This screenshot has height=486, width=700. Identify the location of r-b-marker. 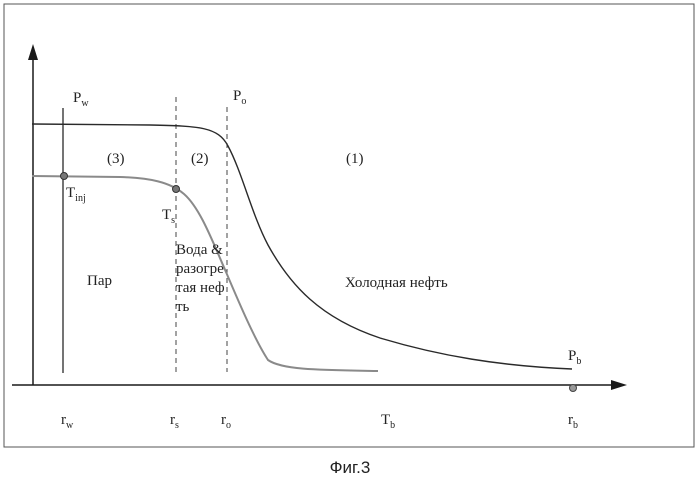
(573, 388).